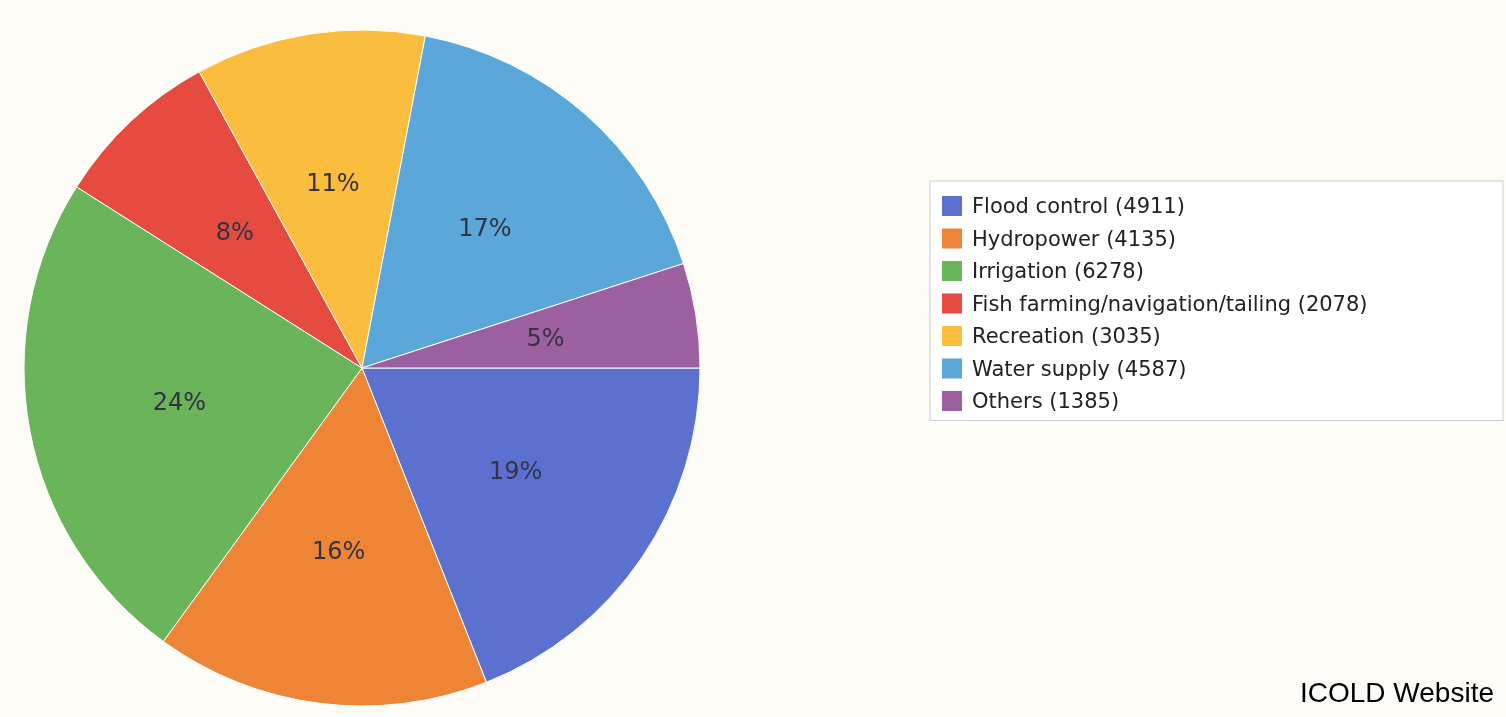 The width and height of the screenshot is (1506, 717). I want to click on data-label: 5%, so click(545, 337).